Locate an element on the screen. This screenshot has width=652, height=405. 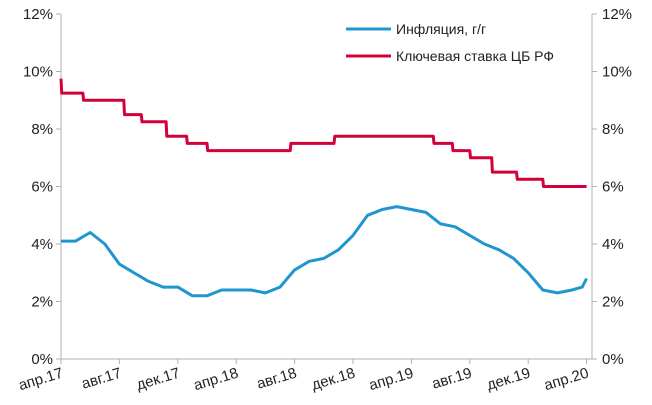
y-right-tick-label: 8% is located at coordinates (613, 129).